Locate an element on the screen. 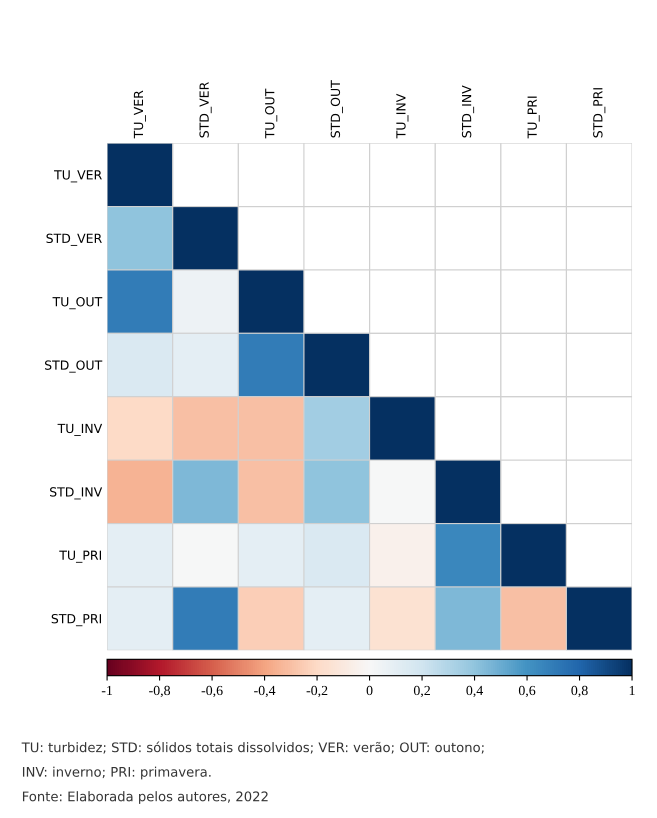  x-tick-label: TU_PRI is located at coordinates (534, 117).